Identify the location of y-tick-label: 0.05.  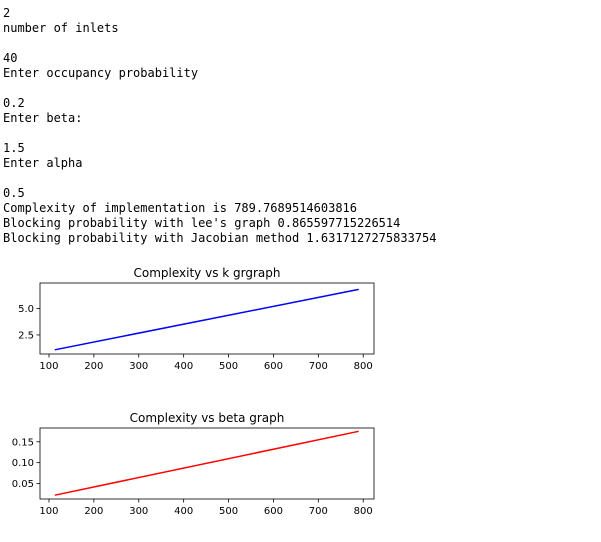
(23, 484).